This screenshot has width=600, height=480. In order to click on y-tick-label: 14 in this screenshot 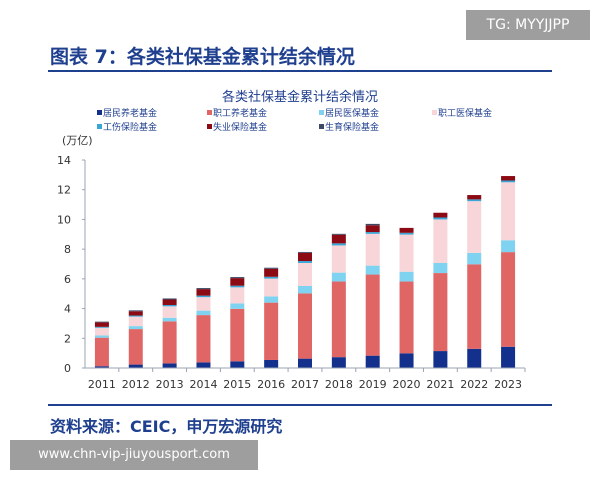, I will do `click(64, 160)`.